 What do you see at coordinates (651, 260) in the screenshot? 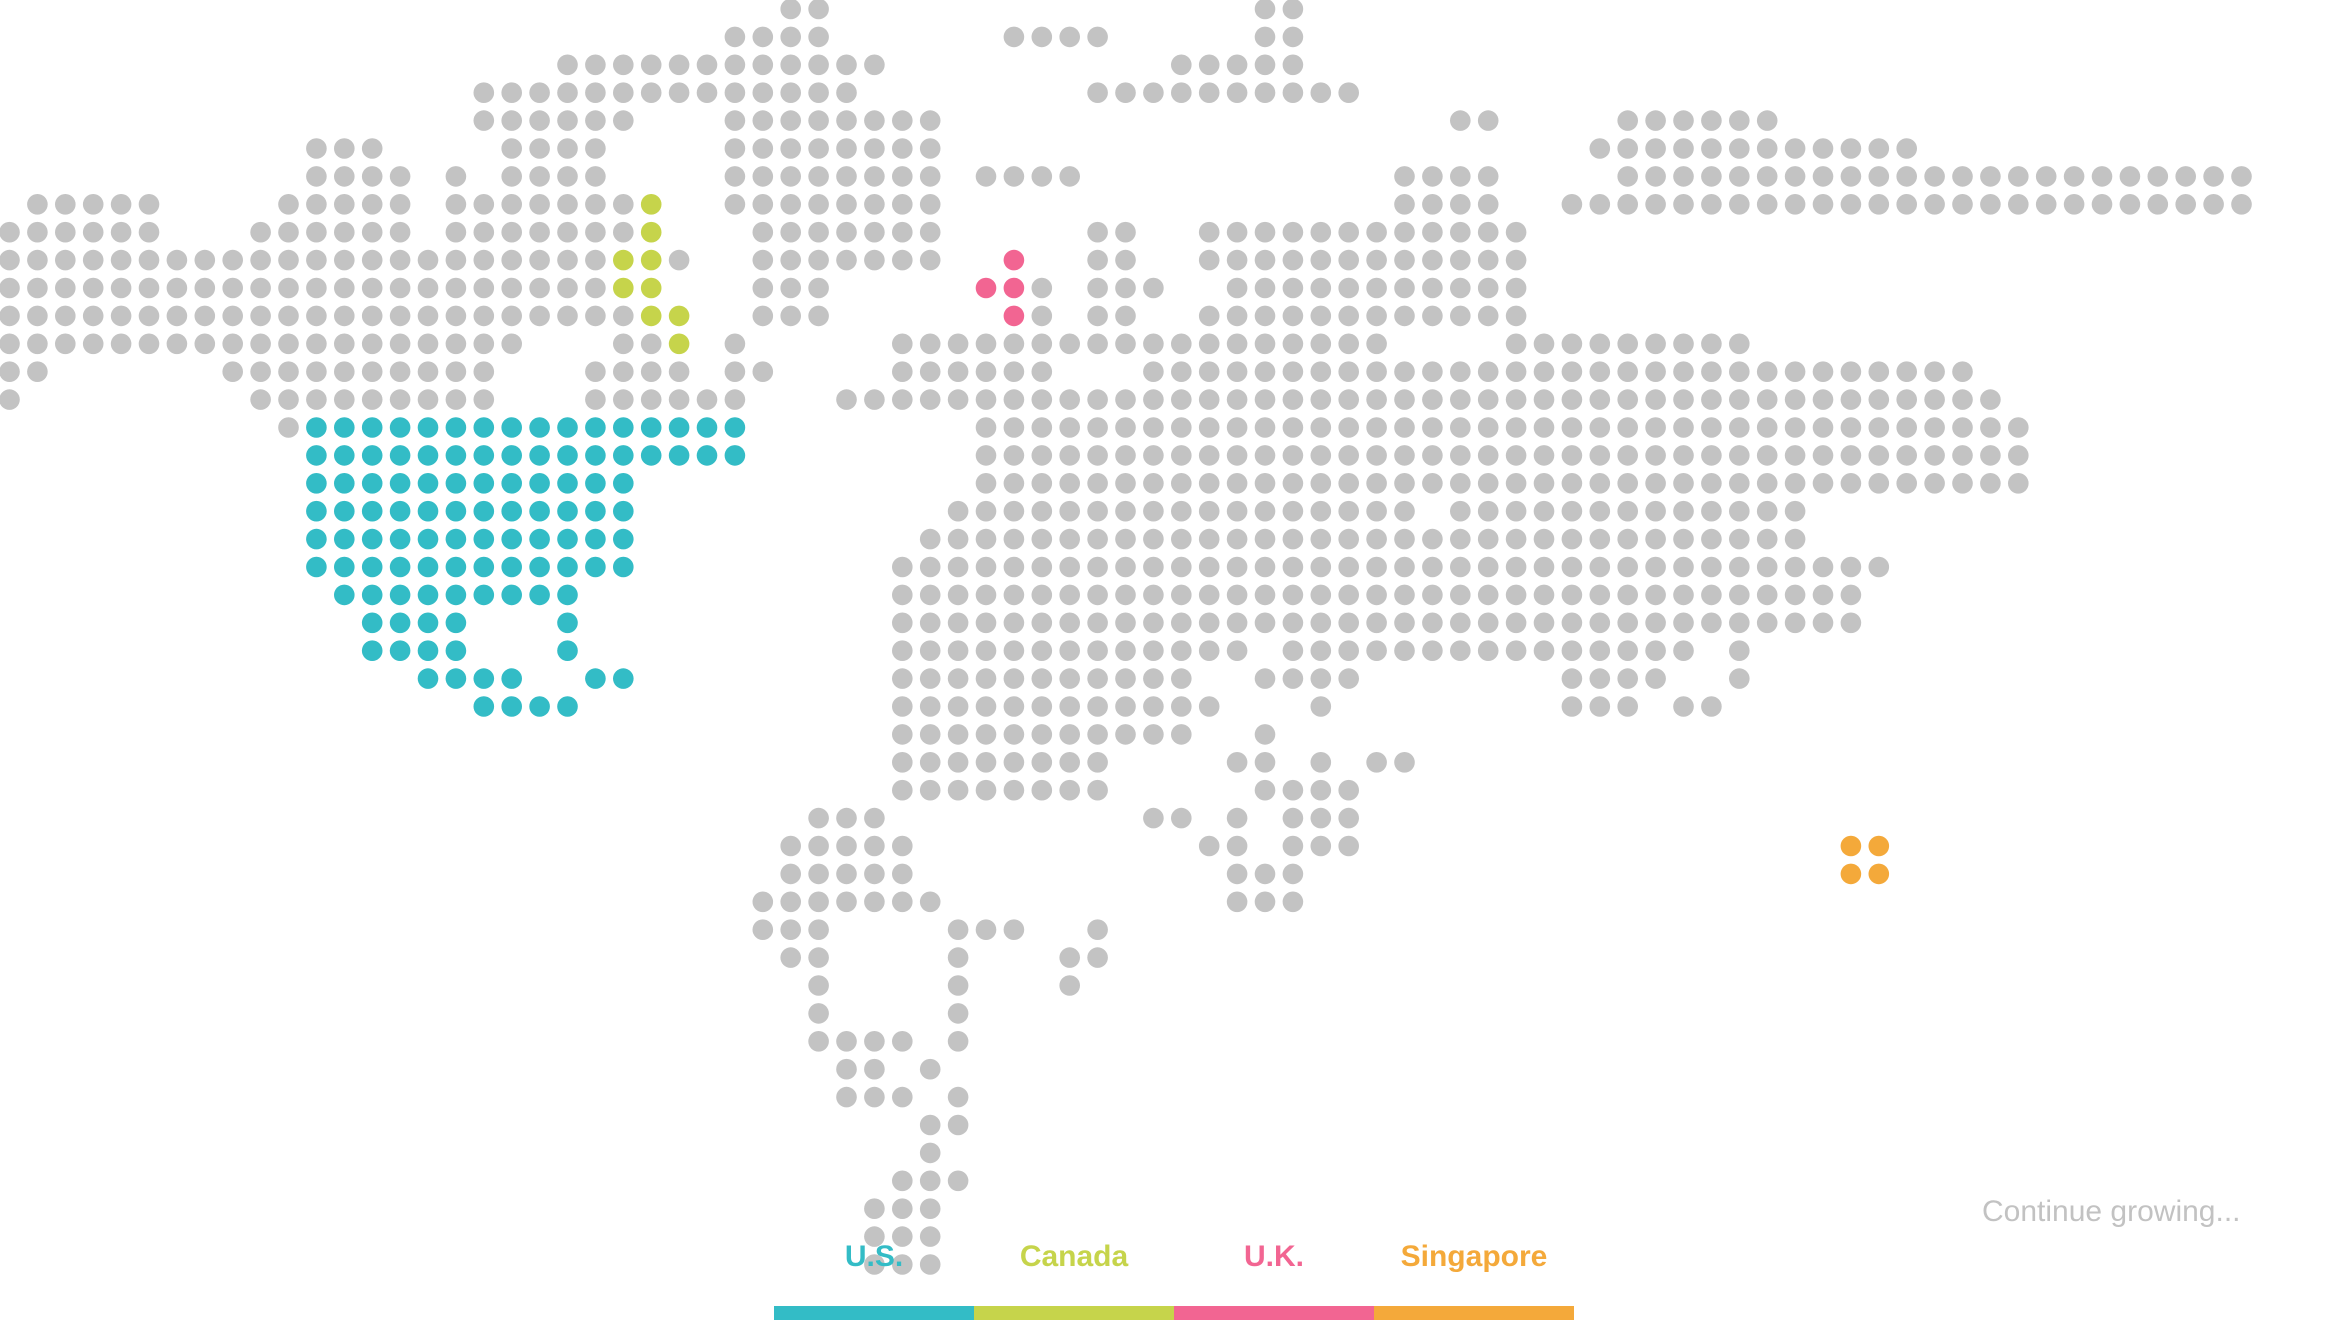
I see `canada-dot` at bounding box center [651, 260].